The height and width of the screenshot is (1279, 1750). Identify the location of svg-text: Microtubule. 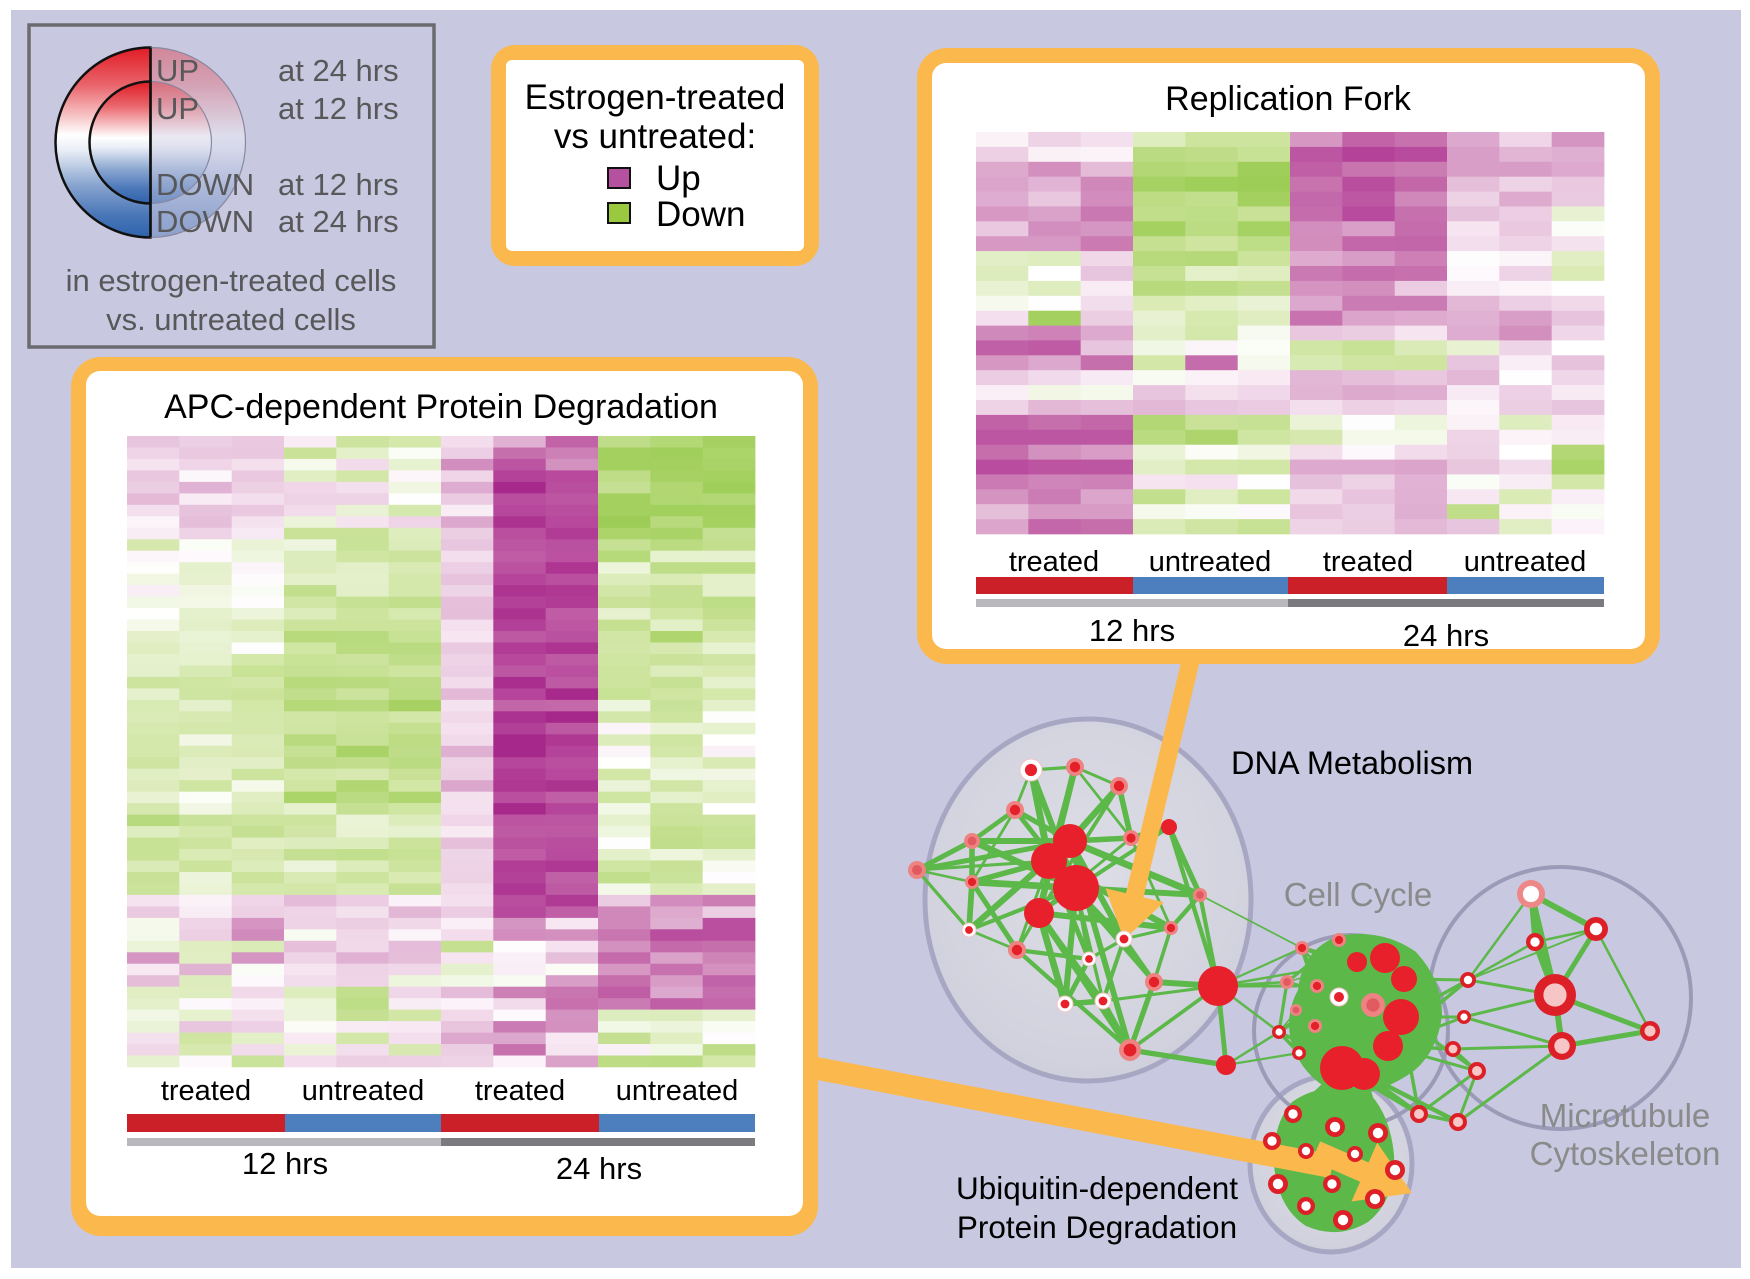
(1625, 1115).